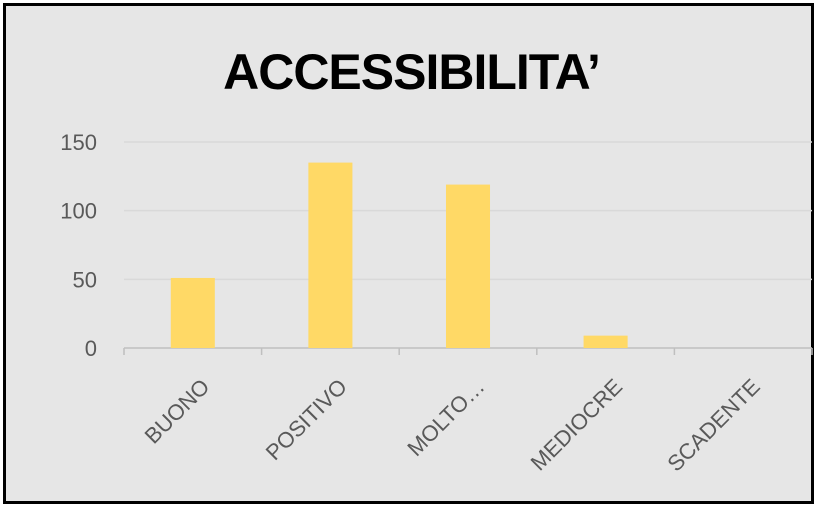 This screenshot has height=509, width=823. What do you see at coordinates (78, 211) in the screenshot?
I see `y-tick-label-100: 100` at bounding box center [78, 211].